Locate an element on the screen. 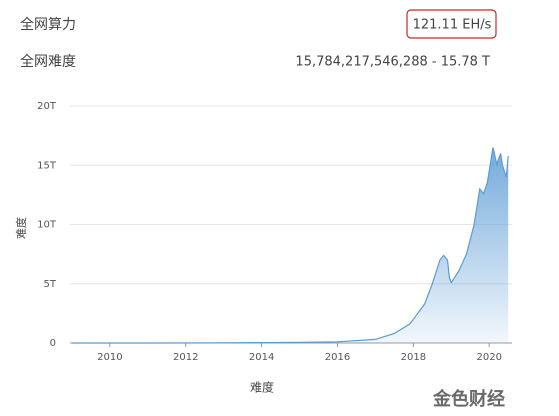 This screenshot has height=416, width=559. y-tick-label: 15T is located at coordinates (47, 165).